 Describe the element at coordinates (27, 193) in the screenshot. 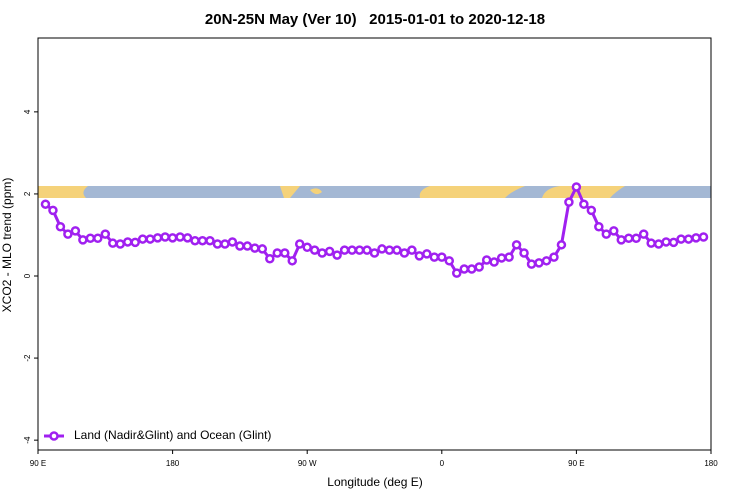

I see `y-tick-label: 2` at that location.